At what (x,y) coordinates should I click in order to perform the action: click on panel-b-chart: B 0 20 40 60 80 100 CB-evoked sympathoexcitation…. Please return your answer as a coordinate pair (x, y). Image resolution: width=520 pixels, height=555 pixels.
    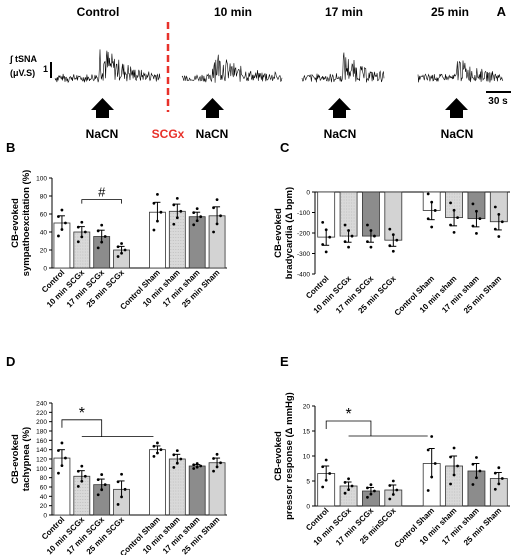
    Looking at the image, I should click on (116, 226).